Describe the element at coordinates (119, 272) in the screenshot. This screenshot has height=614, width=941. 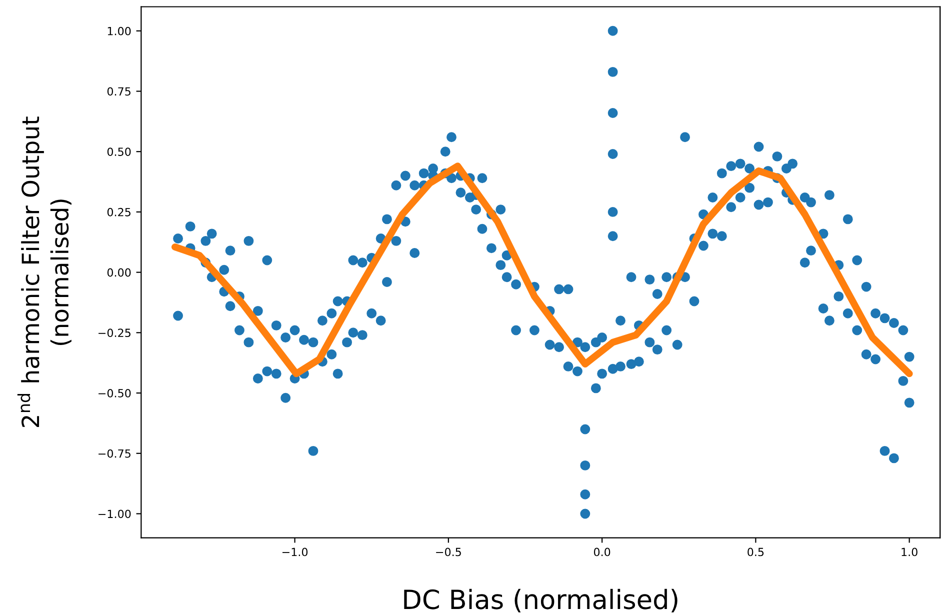
I see `y-tick-label: 0.00` at that location.